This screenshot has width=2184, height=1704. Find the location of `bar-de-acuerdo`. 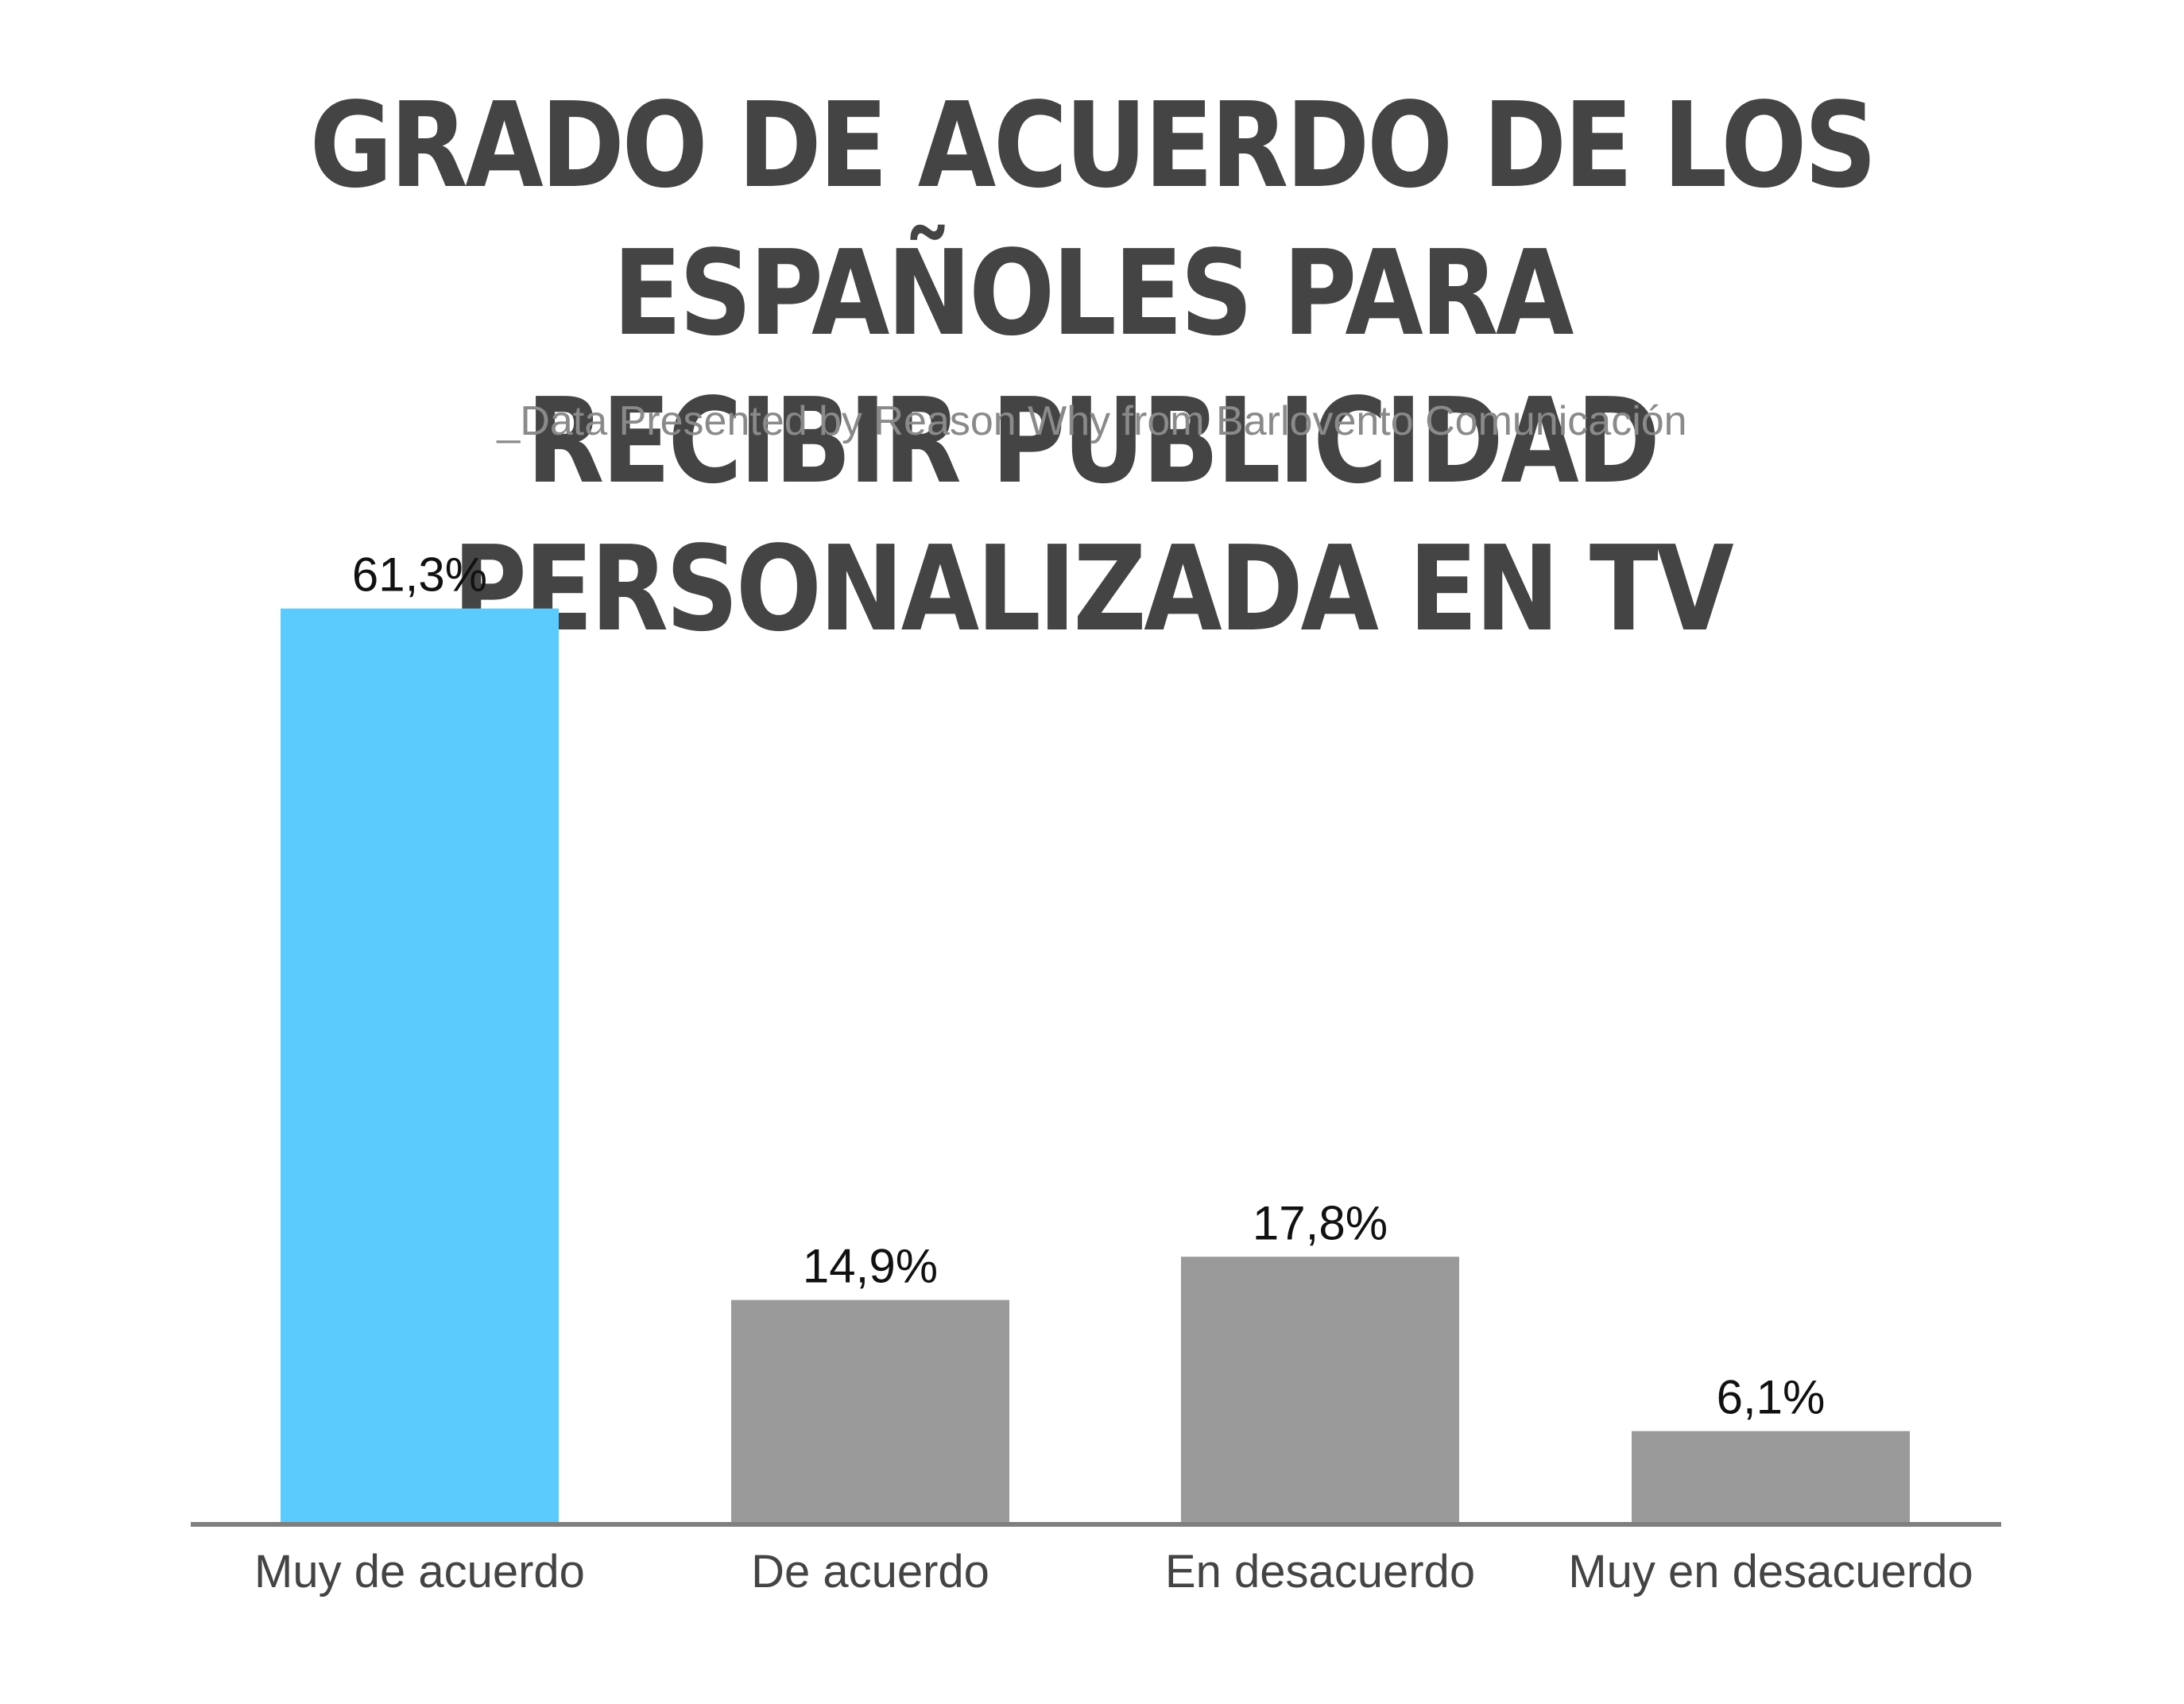

bar-de-acuerdo is located at coordinates (870, 1410).